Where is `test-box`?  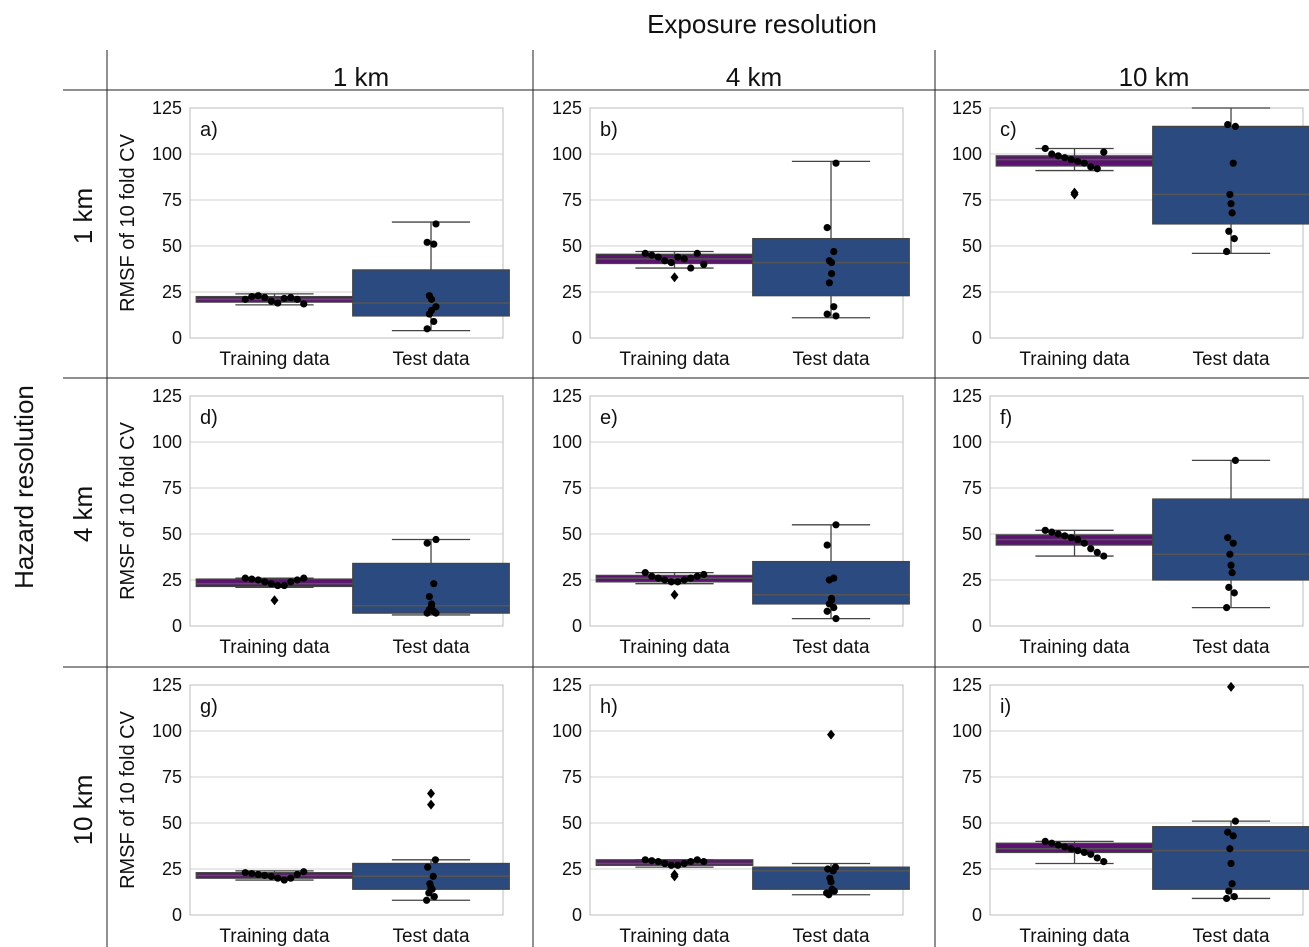 test-box is located at coordinates (1230, 175).